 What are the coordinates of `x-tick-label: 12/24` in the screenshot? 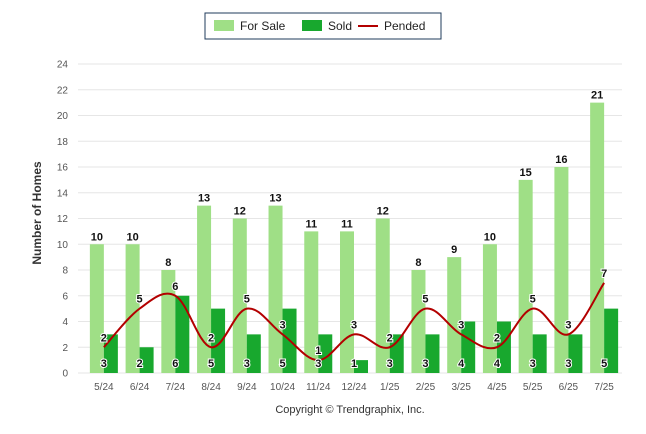 It's located at (353, 387).